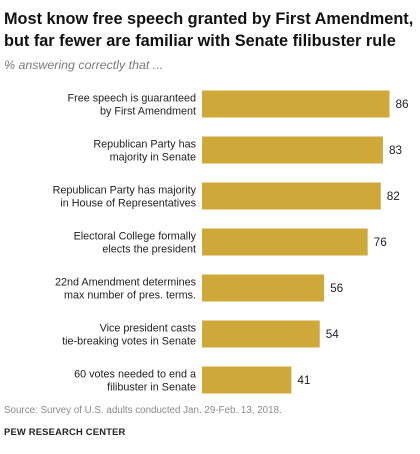  Describe the element at coordinates (135, 375) in the screenshot. I see `category-label: 60 votes needed to end a` at that location.